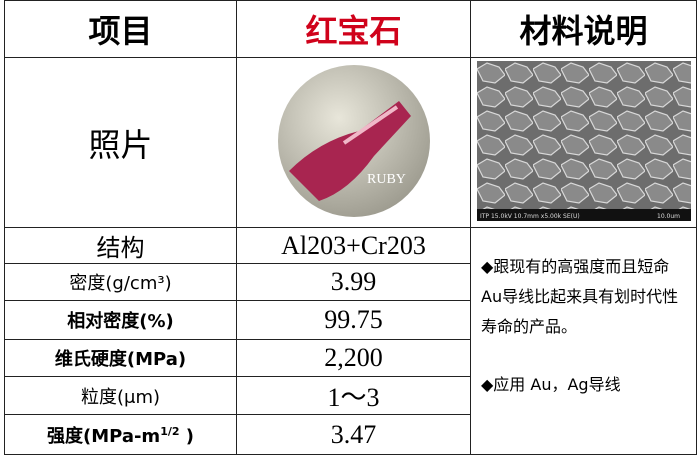 The width and height of the screenshot is (698, 455). I want to click on label-text: ), so click(187, 436).